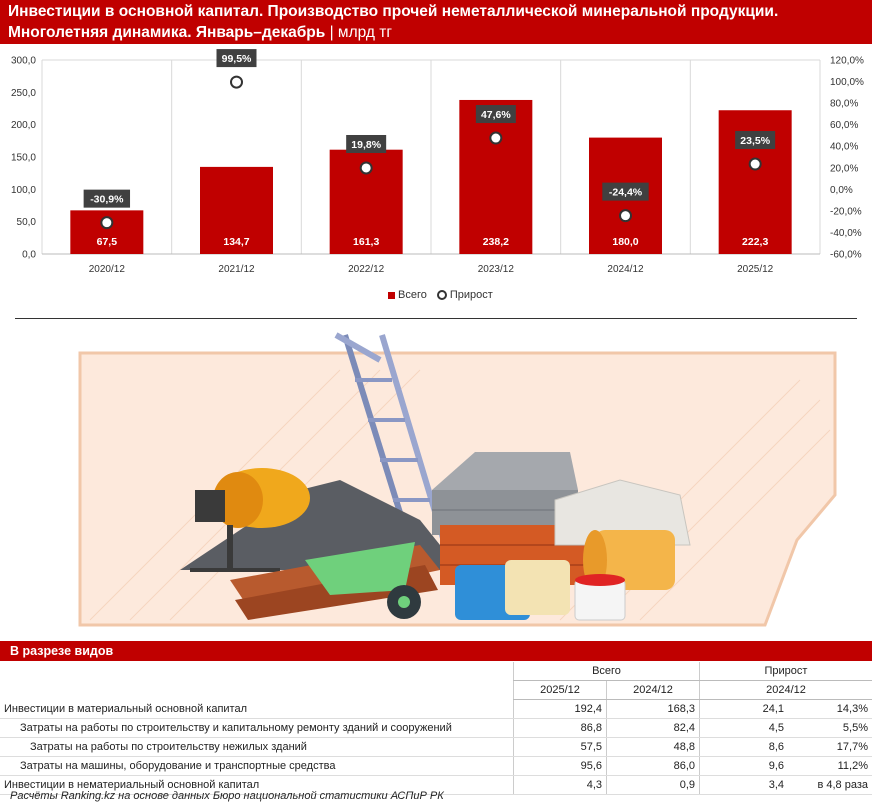  I want to click on paint-bucket-icon, so click(600, 597).